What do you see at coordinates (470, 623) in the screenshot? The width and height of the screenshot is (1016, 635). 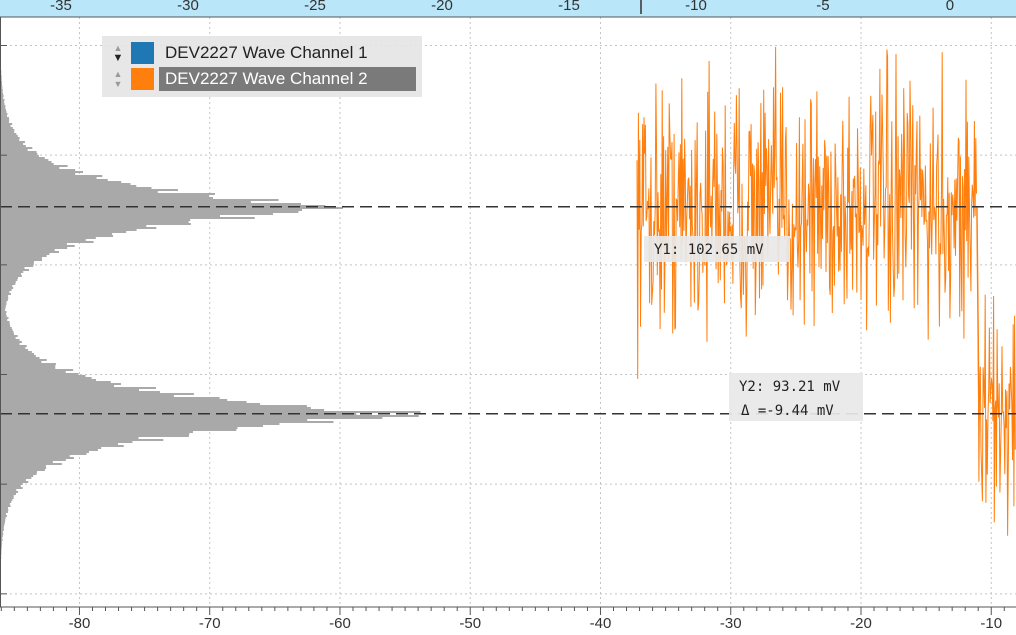 I see `bottom-tick-label: -50` at bounding box center [470, 623].